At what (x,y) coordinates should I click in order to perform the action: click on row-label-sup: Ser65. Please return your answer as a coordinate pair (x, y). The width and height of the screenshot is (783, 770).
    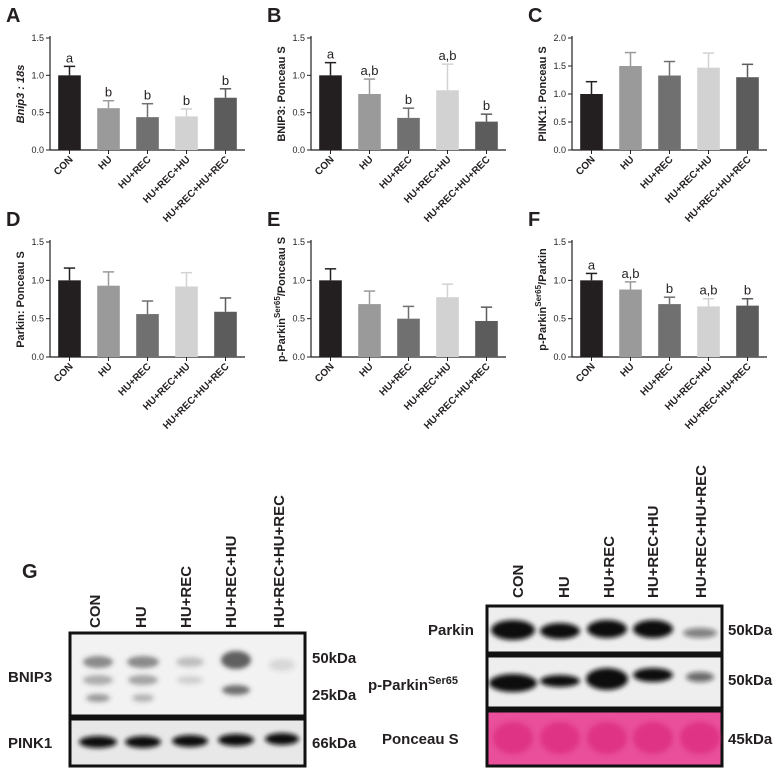
    Looking at the image, I should click on (443, 681).